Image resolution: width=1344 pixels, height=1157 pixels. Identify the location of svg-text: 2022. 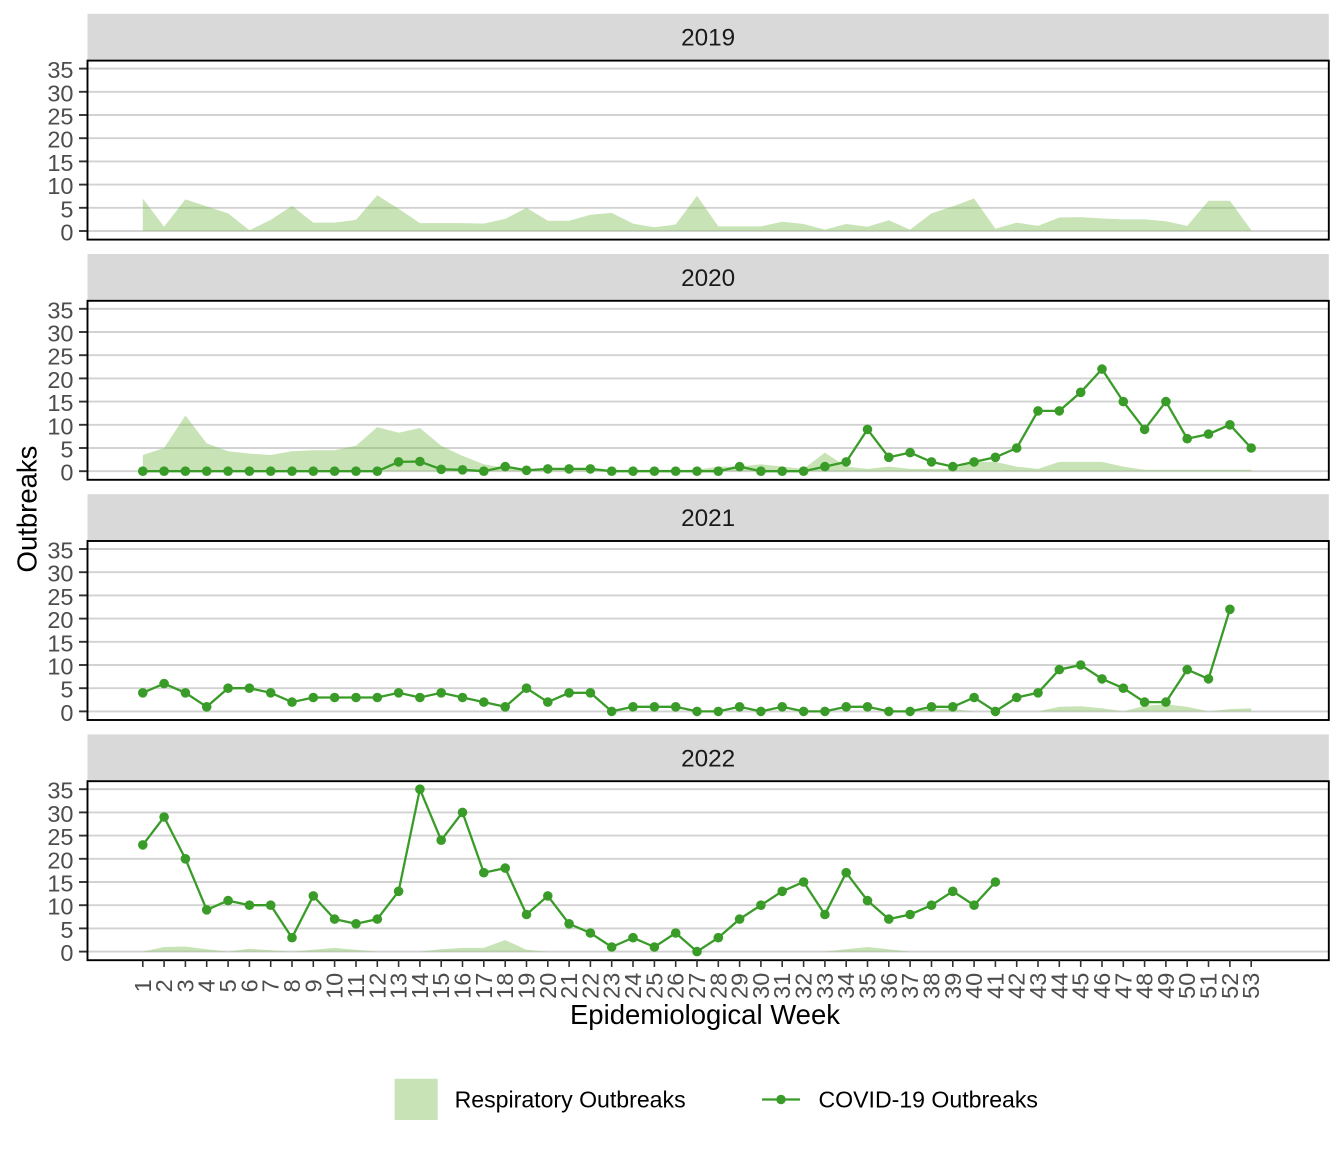
(708, 758).